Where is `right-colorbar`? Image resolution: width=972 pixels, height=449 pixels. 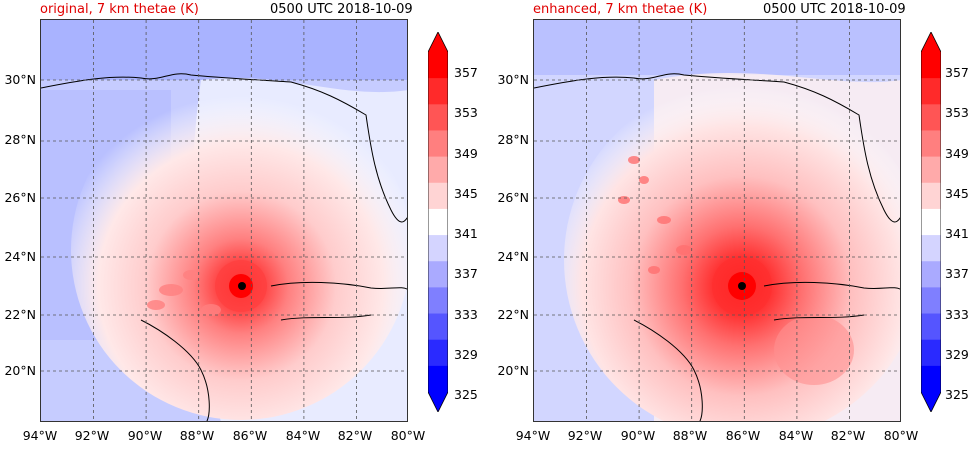 right-colorbar is located at coordinates (931, 222).